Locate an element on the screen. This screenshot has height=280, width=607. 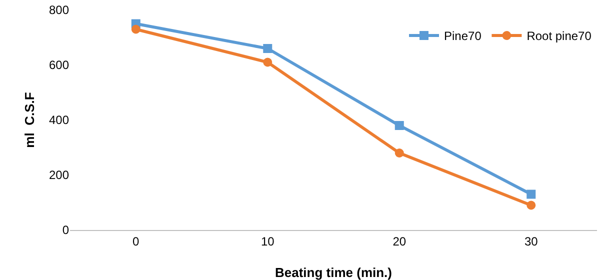
x-tick-label: 20 is located at coordinates (399, 241).